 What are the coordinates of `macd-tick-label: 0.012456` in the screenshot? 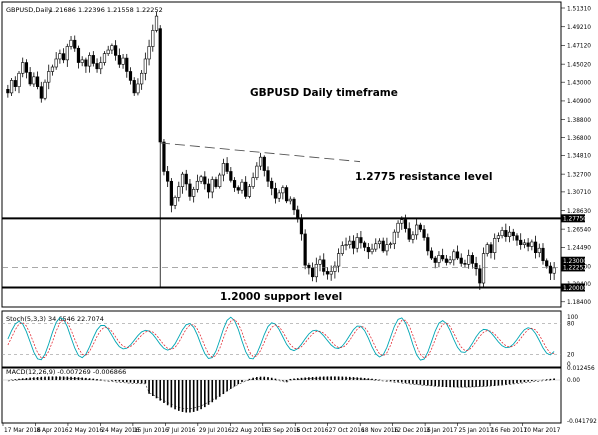 It's located at (581, 369).